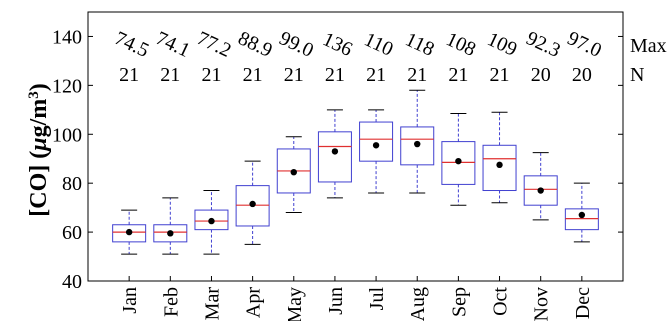 The width and height of the screenshot is (670, 321). Describe the element at coordinates (212, 304) in the screenshot. I see `x-tick-label: Mar` at that location.